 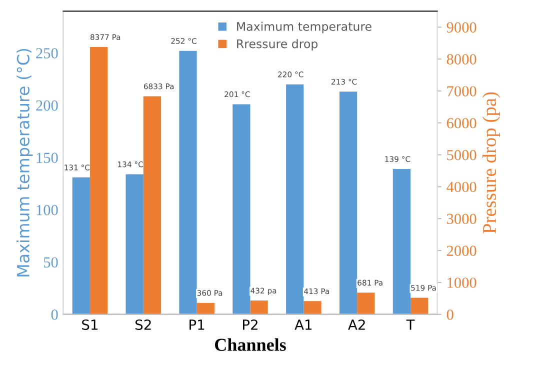 I want to click on x-tick-label: P2, so click(x=250, y=324).